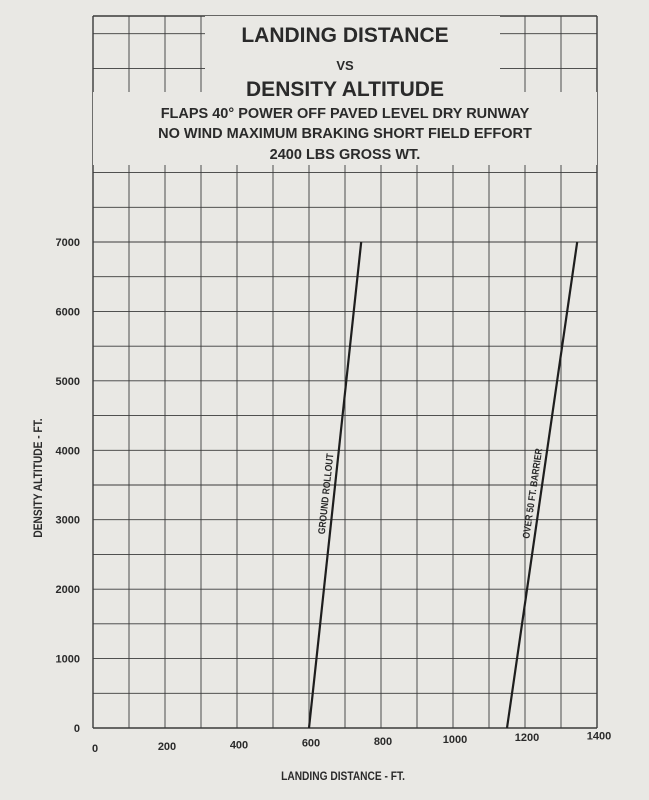 The image size is (649, 800). I want to click on y-tick-label: 7000, so click(68, 243).